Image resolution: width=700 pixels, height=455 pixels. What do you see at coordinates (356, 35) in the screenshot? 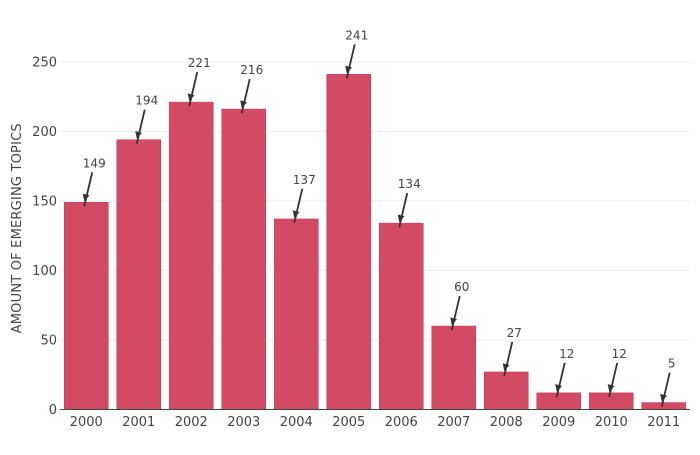
I see `data-label: 241` at bounding box center [356, 35].